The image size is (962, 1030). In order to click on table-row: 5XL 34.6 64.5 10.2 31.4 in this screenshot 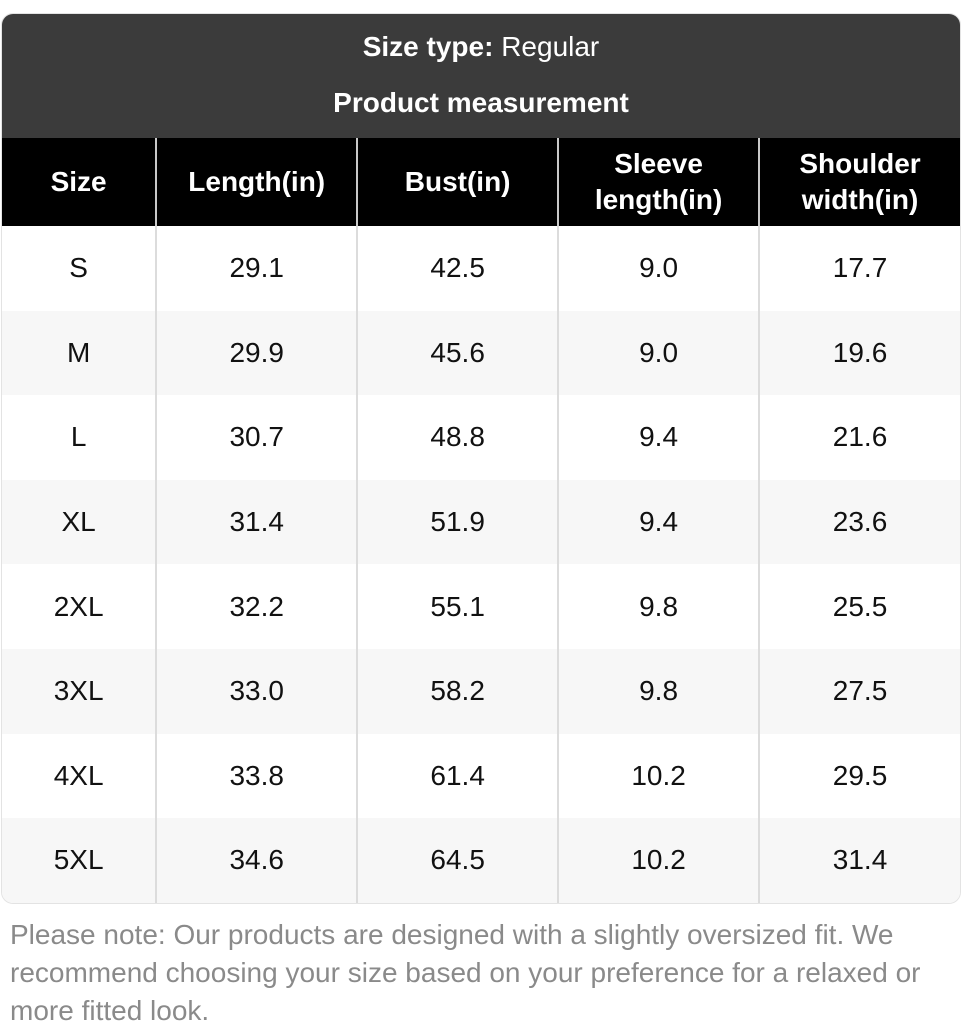, I will do `click(481, 860)`.